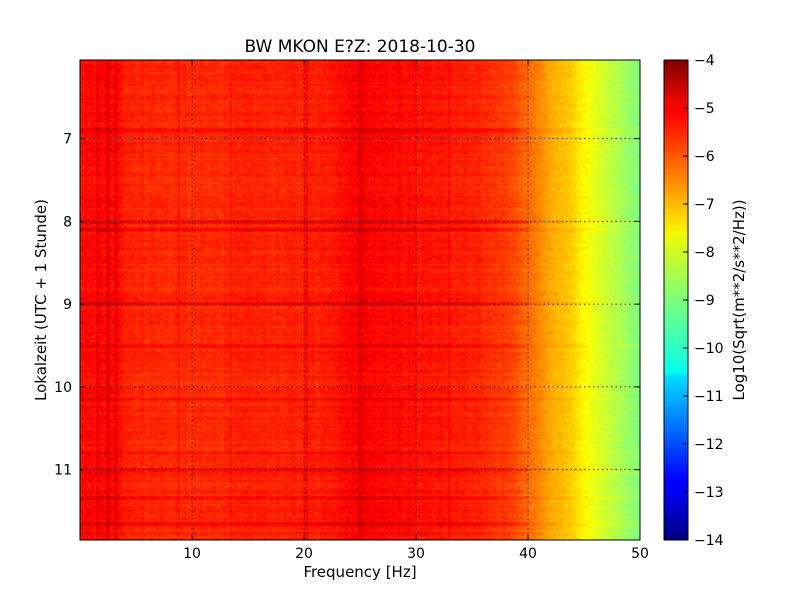  I want to click on x-tick-label: 10, so click(192, 554).